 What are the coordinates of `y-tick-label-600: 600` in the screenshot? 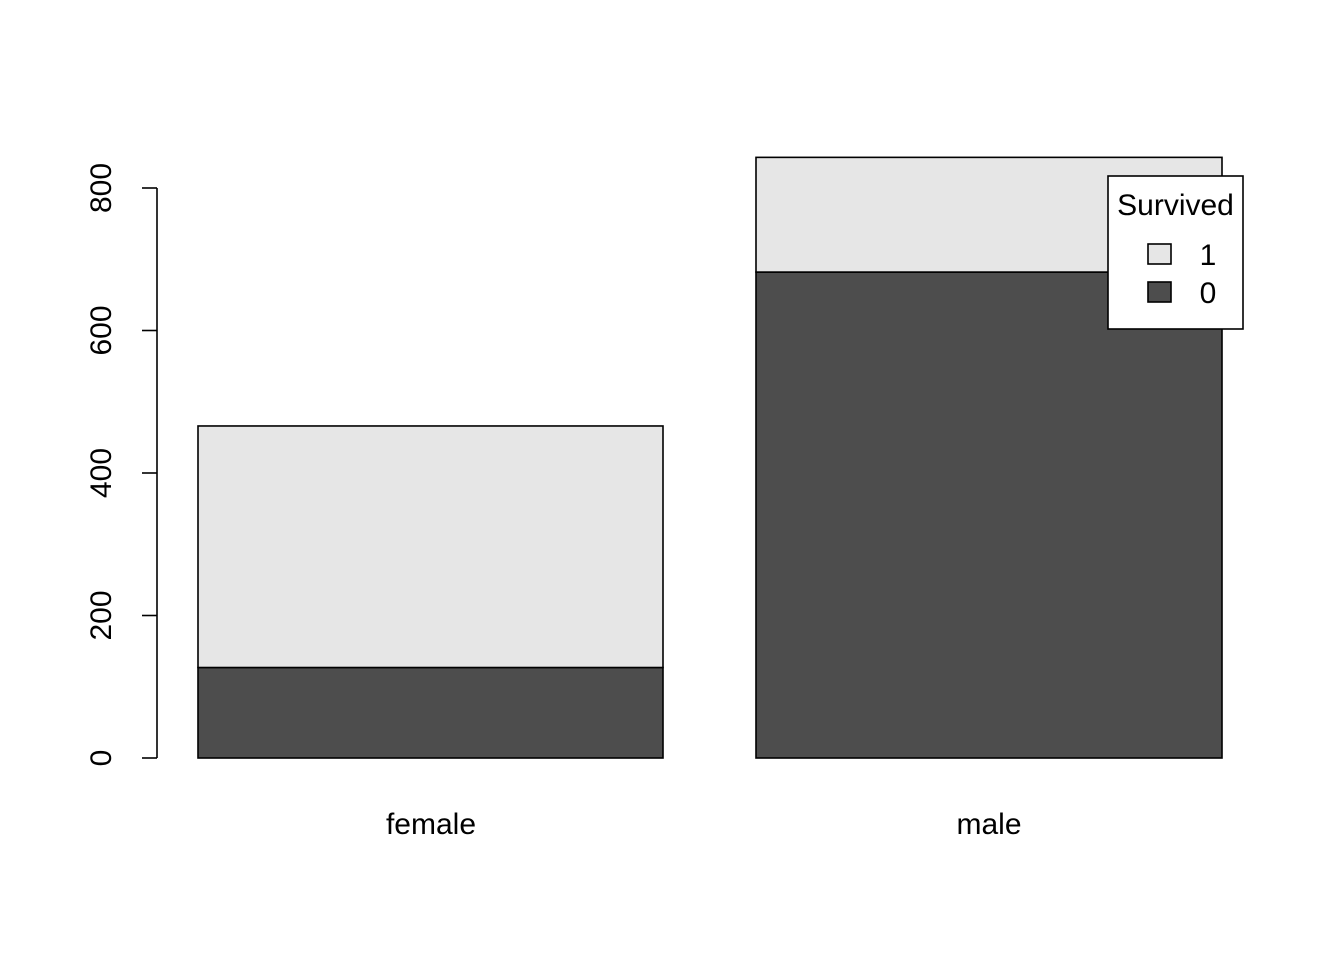 It's located at (101, 330).